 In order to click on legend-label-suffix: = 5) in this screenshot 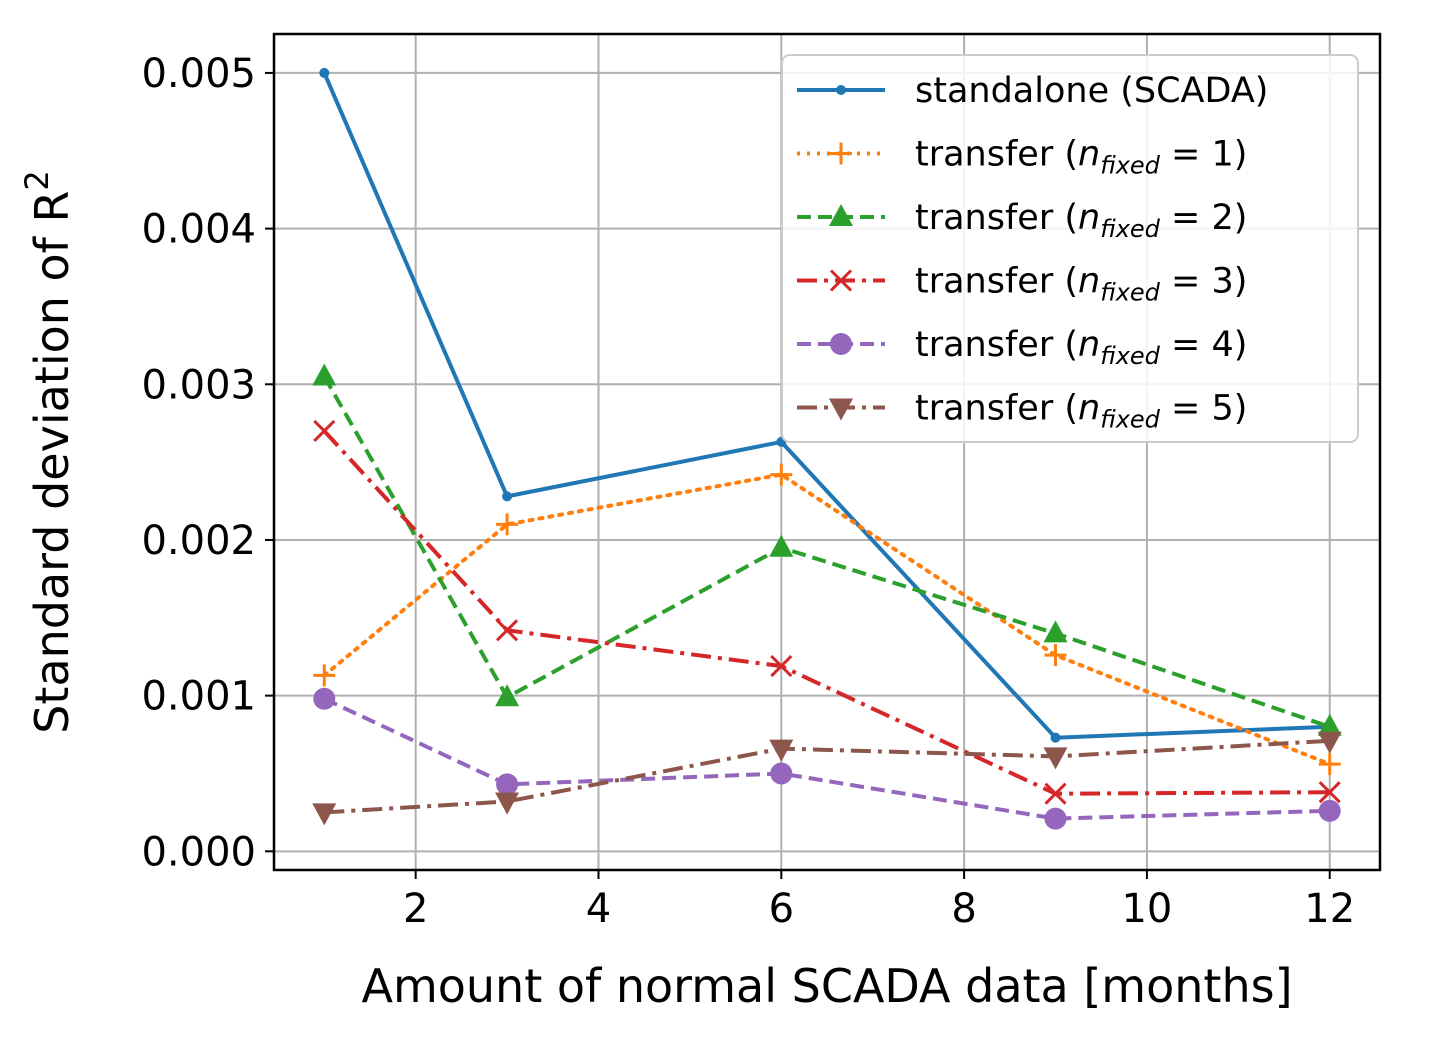, I will do `click(1204, 409)`.